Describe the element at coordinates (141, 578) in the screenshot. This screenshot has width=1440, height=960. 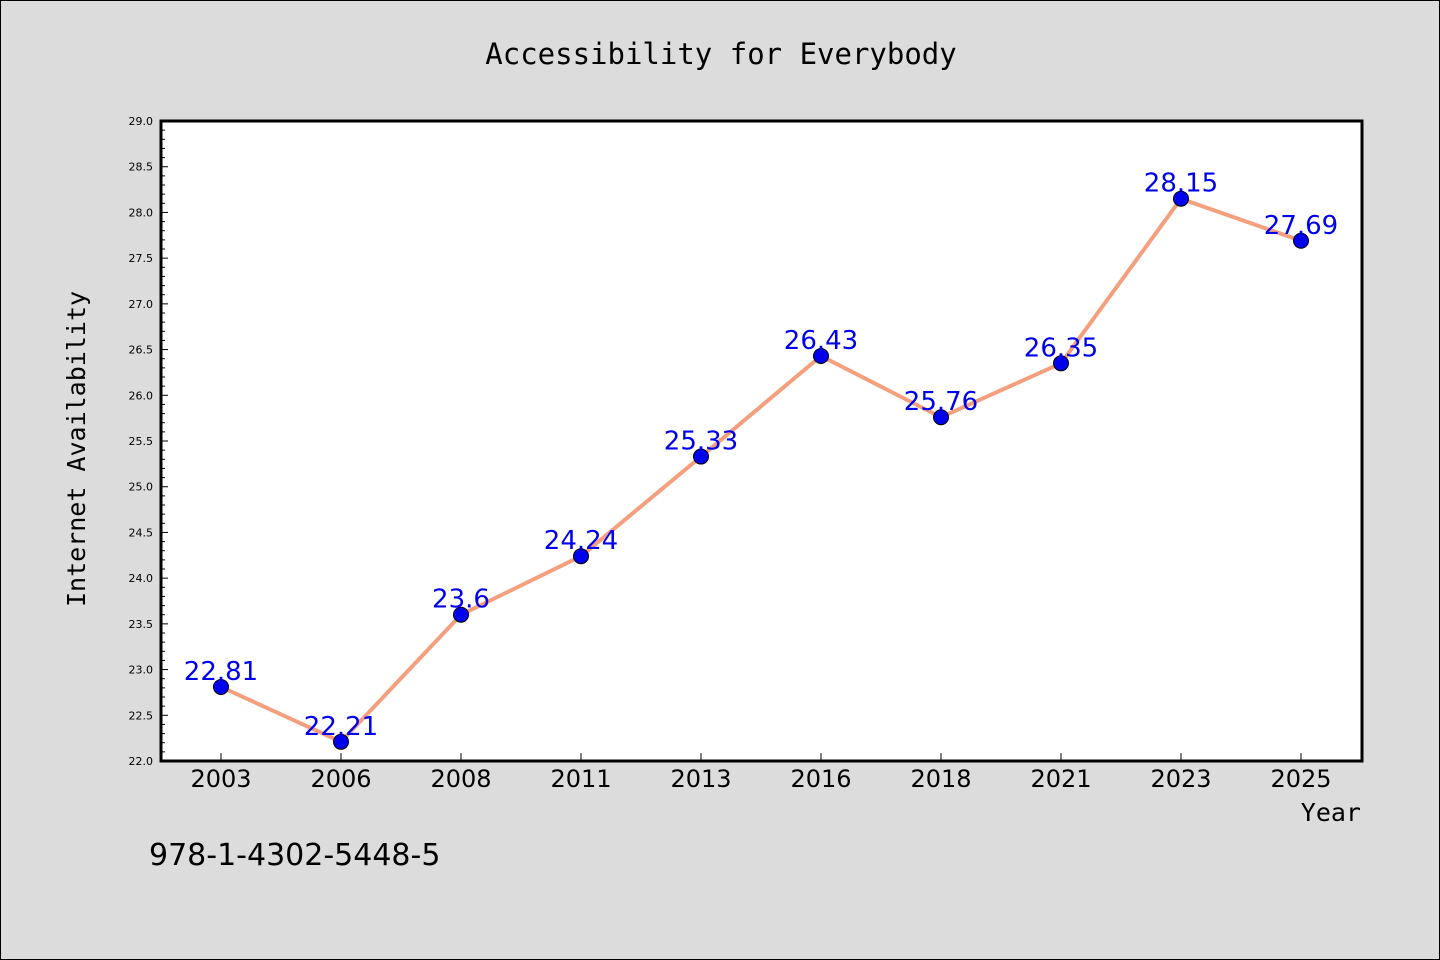
I see `y-tick-label: 24.0` at that location.